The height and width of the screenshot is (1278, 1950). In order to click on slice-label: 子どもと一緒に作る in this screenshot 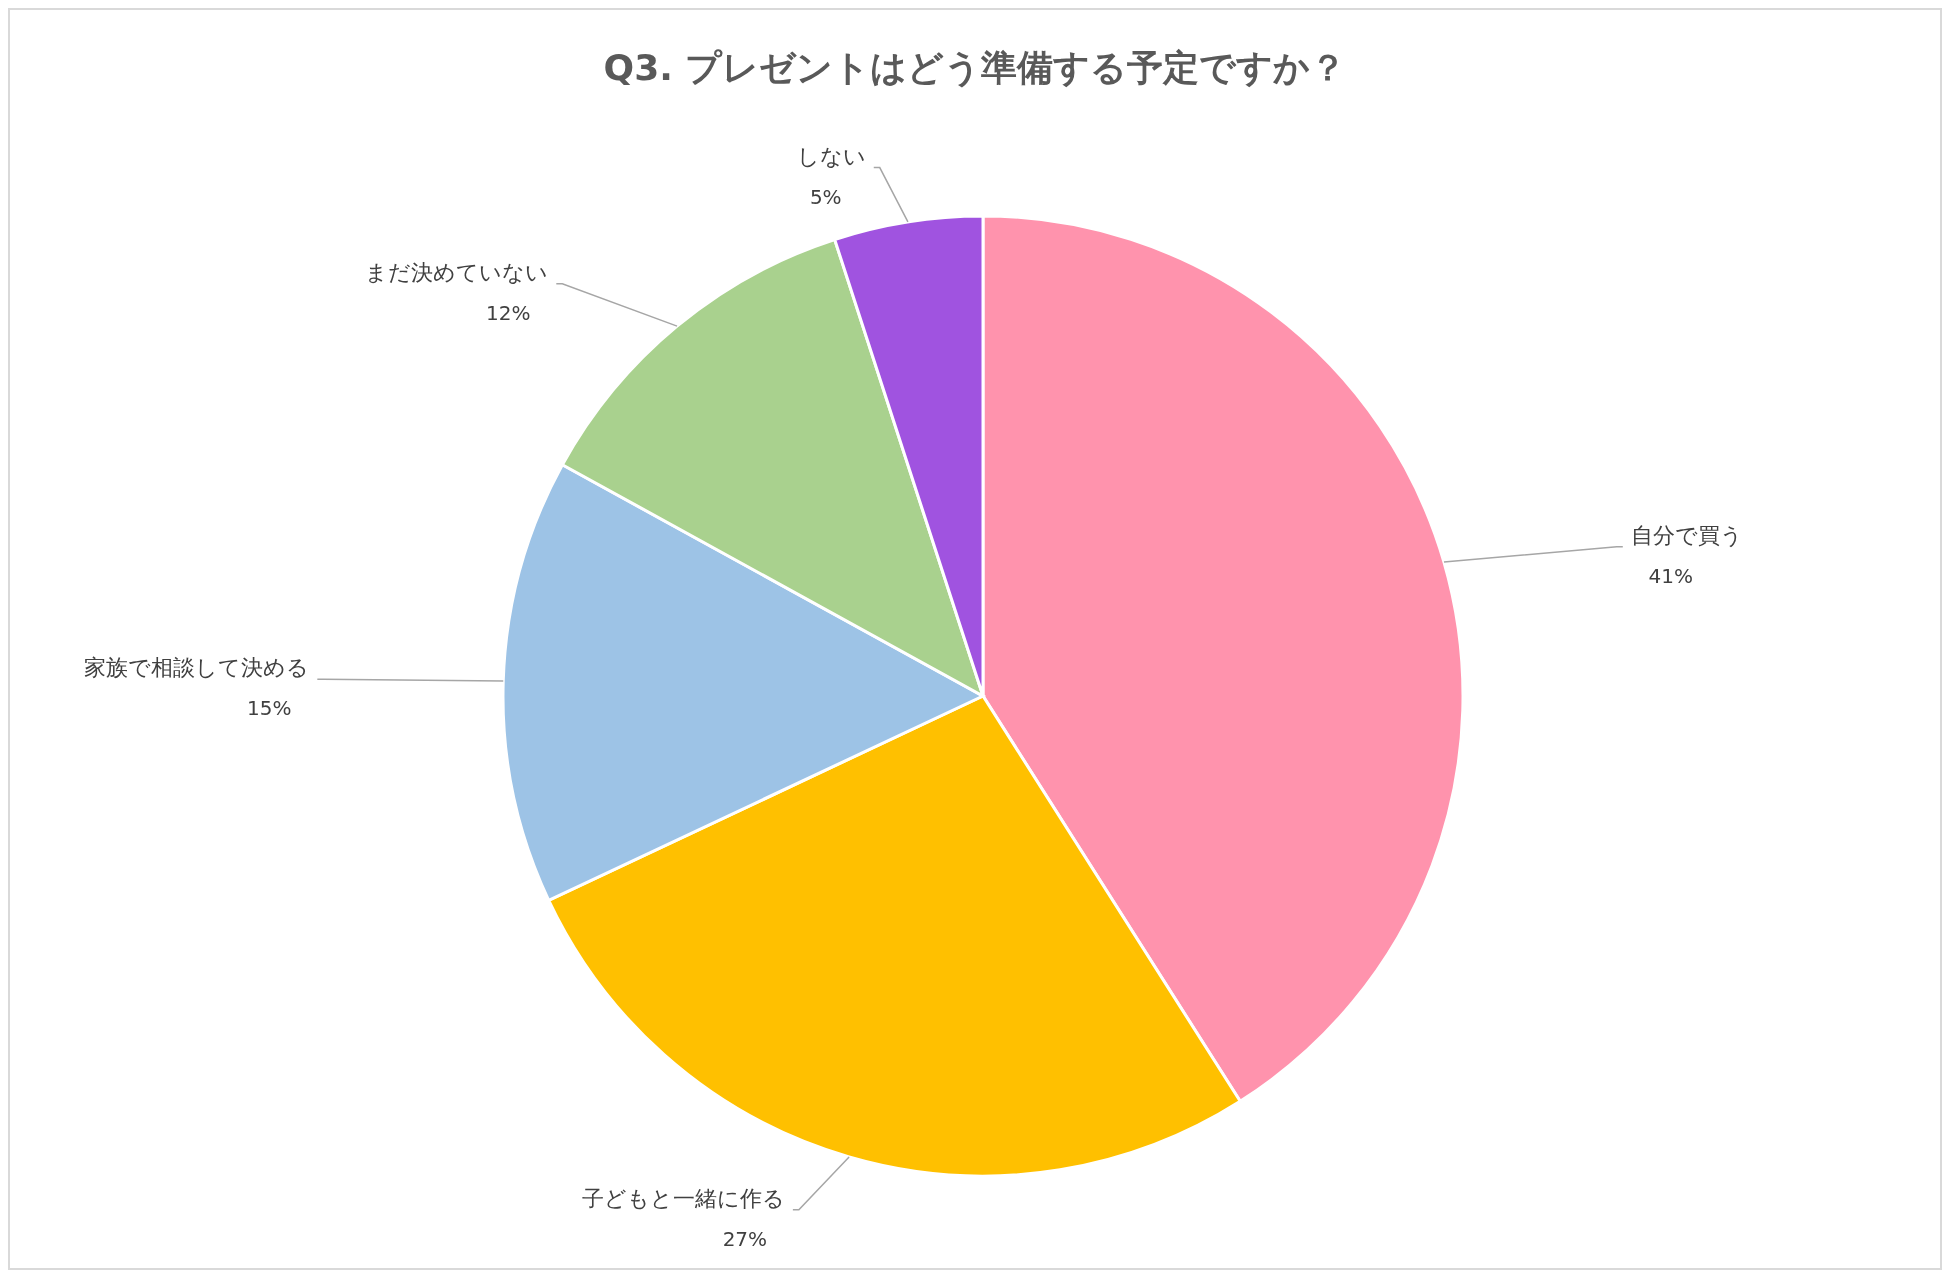, I will do `click(683, 1198)`.